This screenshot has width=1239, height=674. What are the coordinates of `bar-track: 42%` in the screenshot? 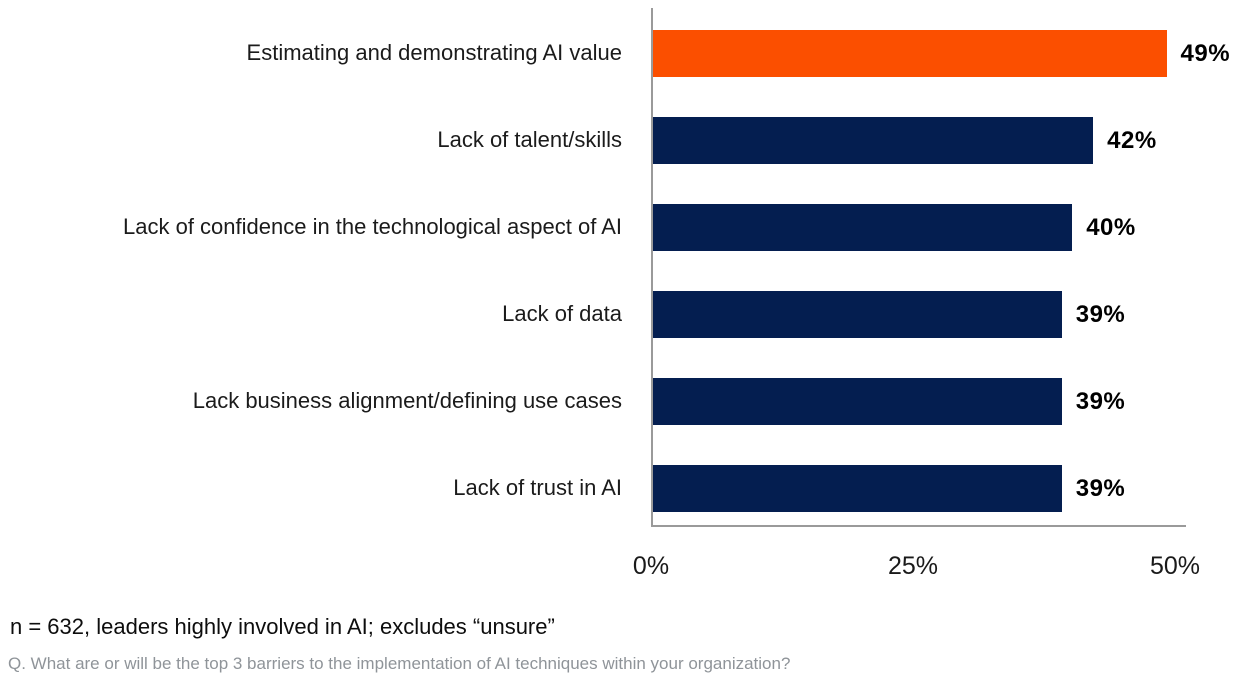 It's located at (914, 140).